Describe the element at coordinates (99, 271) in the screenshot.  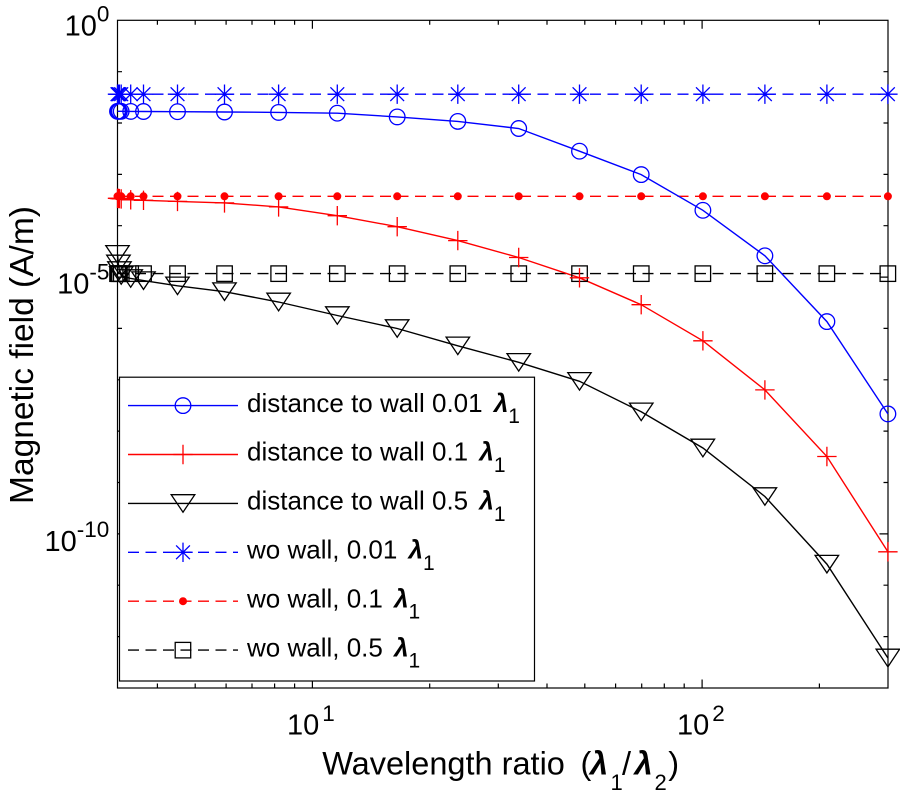
I see `svg-text: -5` at that location.